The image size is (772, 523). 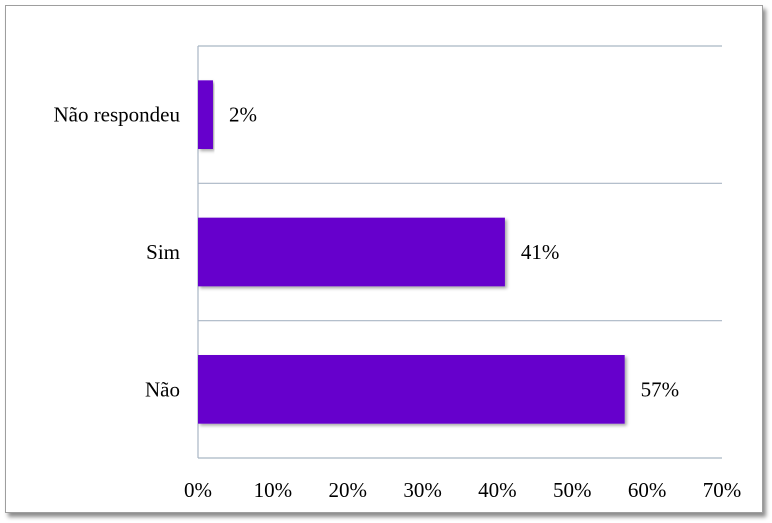 What do you see at coordinates (347, 490) in the screenshot?
I see `x-tick-label: 20%` at bounding box center [347, 490].